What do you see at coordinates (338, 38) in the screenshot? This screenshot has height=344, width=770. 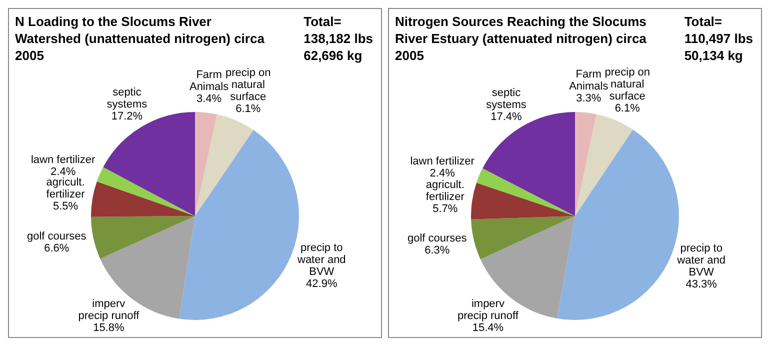 I see `text: 138,182 lbs` at bounding box center [338, 38].